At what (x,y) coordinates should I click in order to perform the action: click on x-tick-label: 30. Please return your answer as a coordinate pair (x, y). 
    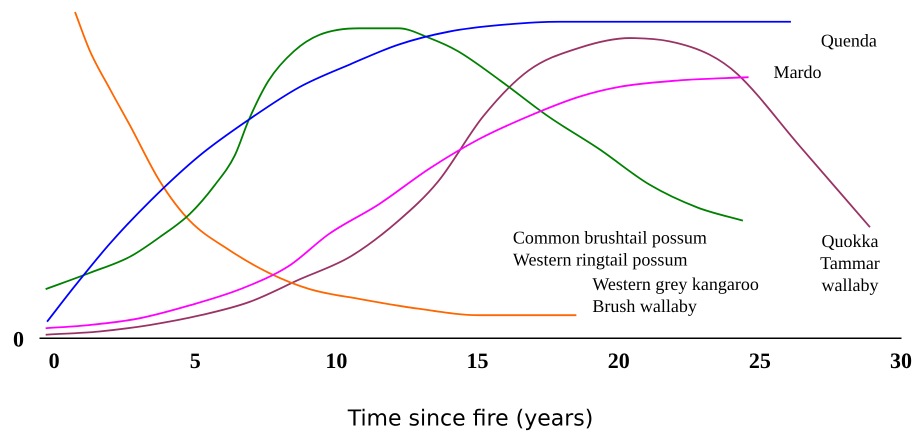
    Looking at the image, I should click on (901, 360).